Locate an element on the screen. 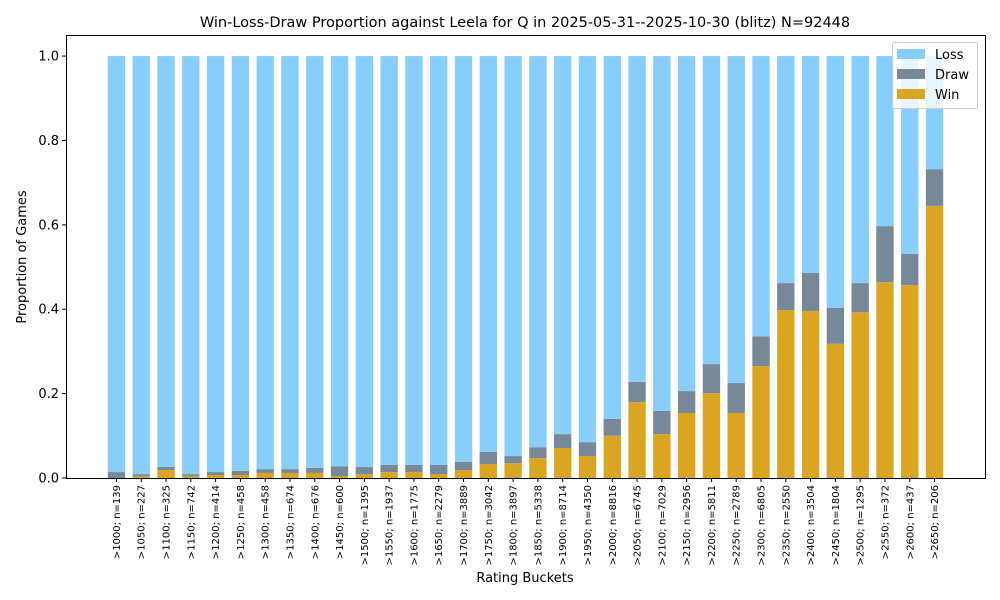 The image size is (1000, 600). legend: Loss Draw Win is located at coordinates (935, 75).